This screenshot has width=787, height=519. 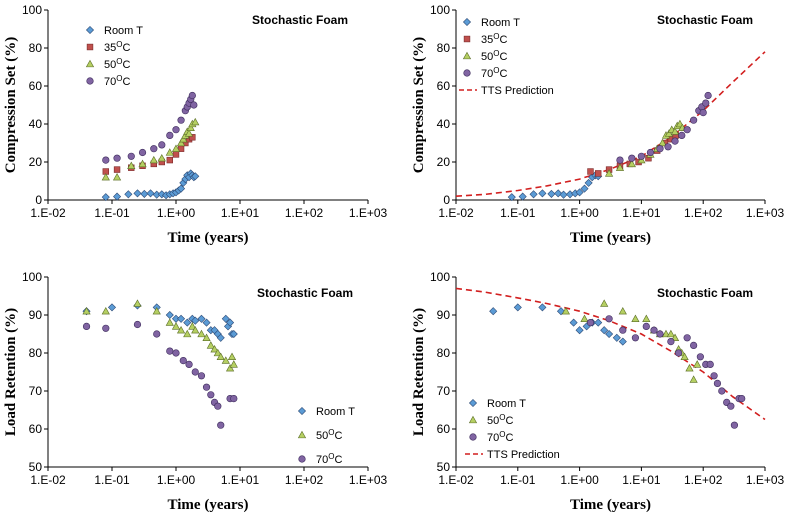 I want to click on y-axis-label: Compression Set (%), so click(x=419, y=105).